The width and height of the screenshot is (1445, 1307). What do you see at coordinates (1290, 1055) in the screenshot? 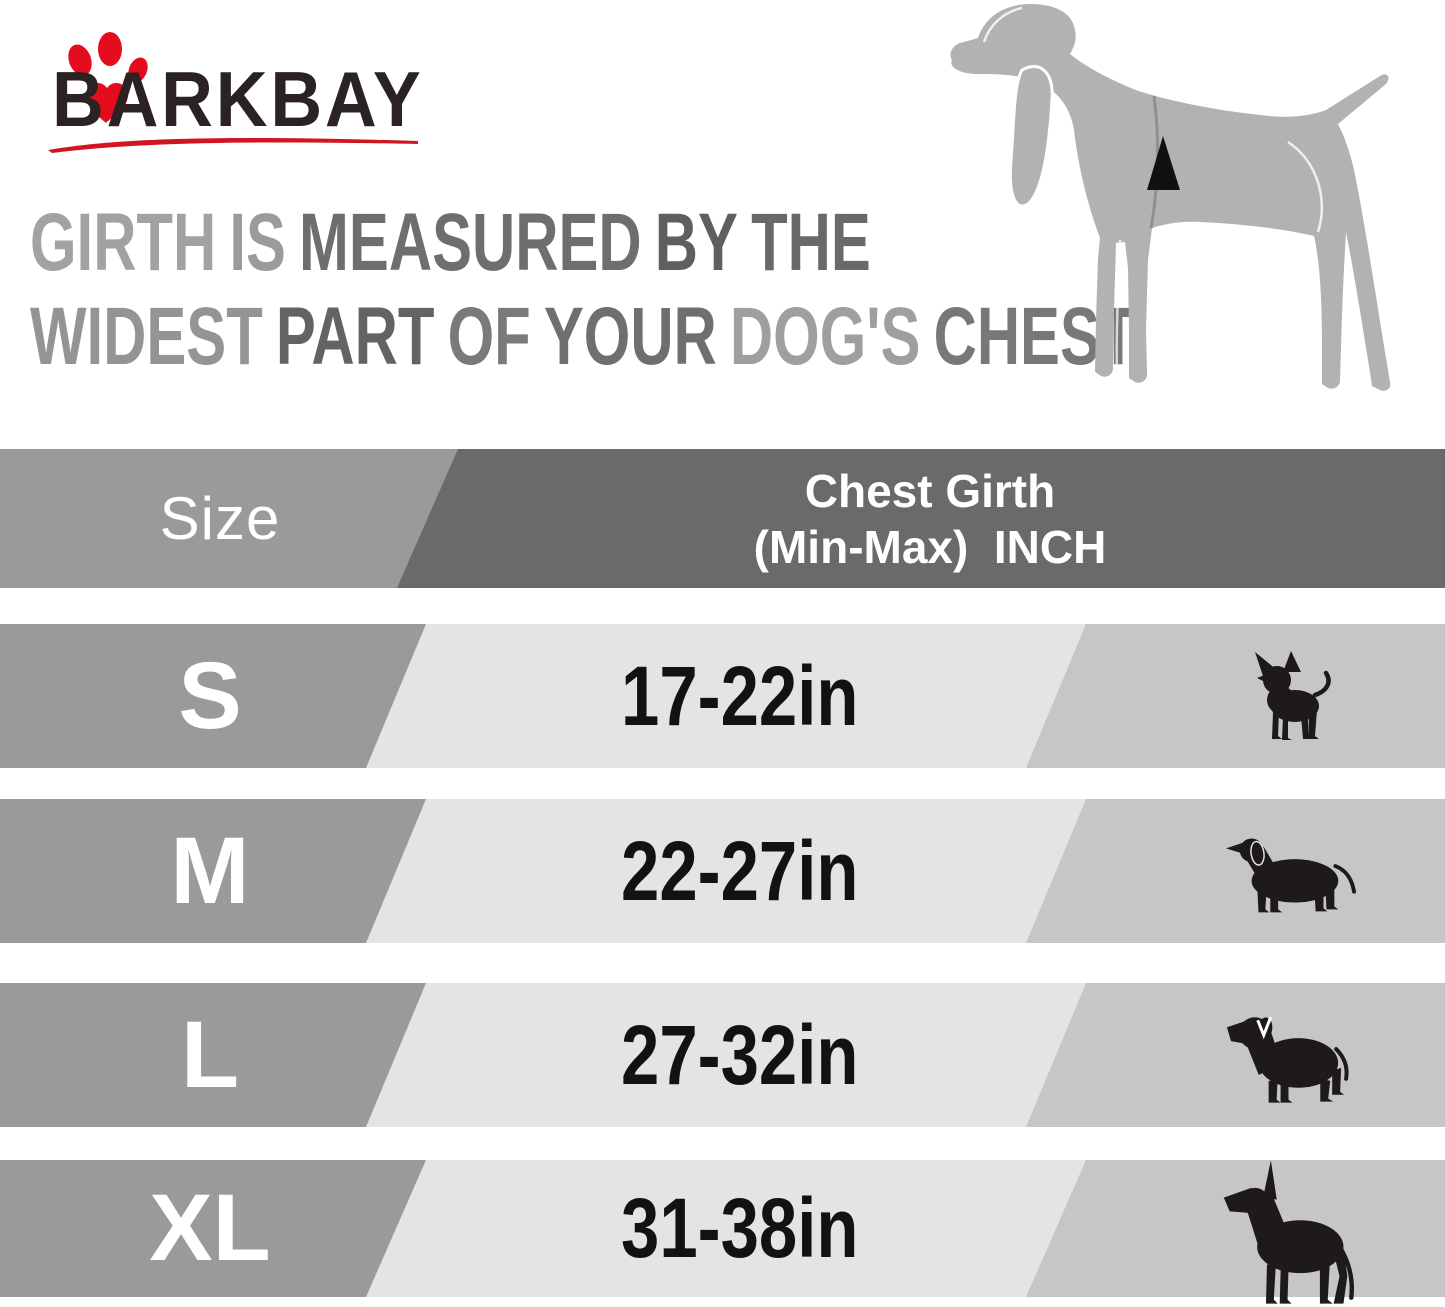
I see `labrador-icon` at bounding box center [1290, 1055].